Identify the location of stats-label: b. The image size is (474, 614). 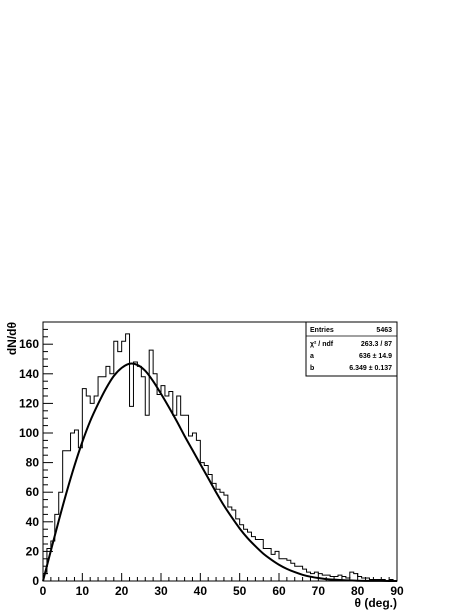
(312, 368).